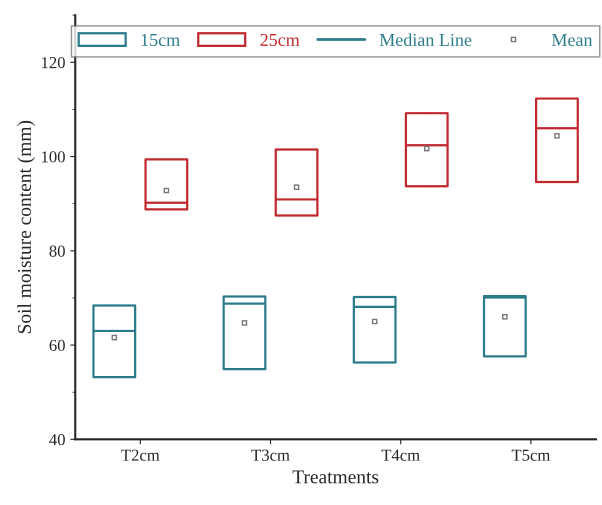 The height and width of the screenshot is (505, 602). Describe the element at coordinates (531, 455) in the screenshot. I see `x-tick-label: T5cm` at that location.